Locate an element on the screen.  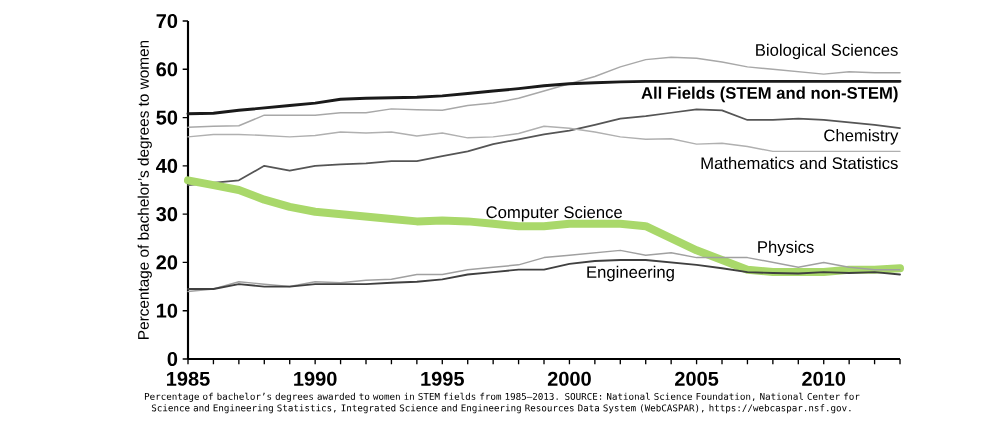
y-tick-label: 50 is located at coordinates (167, 117).